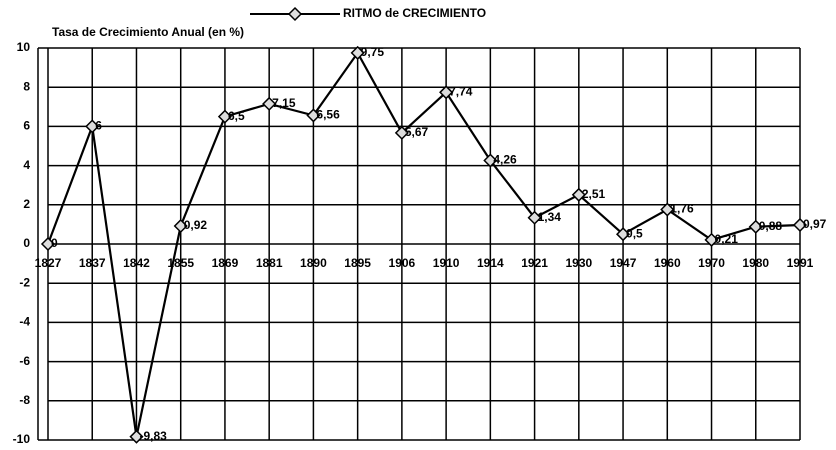 The image size is (836, 450). I want to click on x-tick-label: 1890, so click(313, 263).